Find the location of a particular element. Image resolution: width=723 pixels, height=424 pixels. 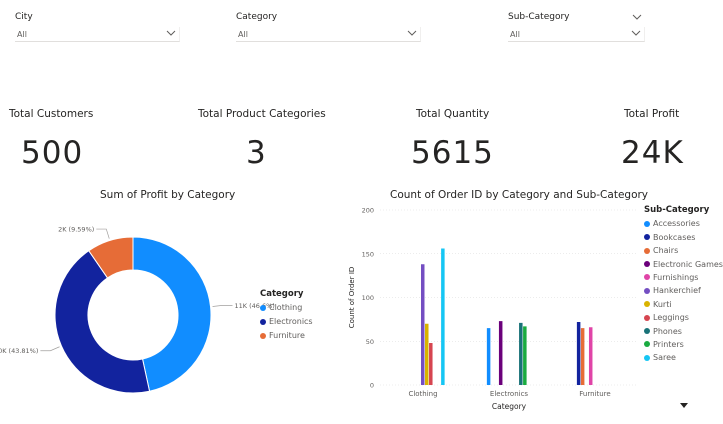

legend-more-caret-icon is located at coordinates (684, 406).